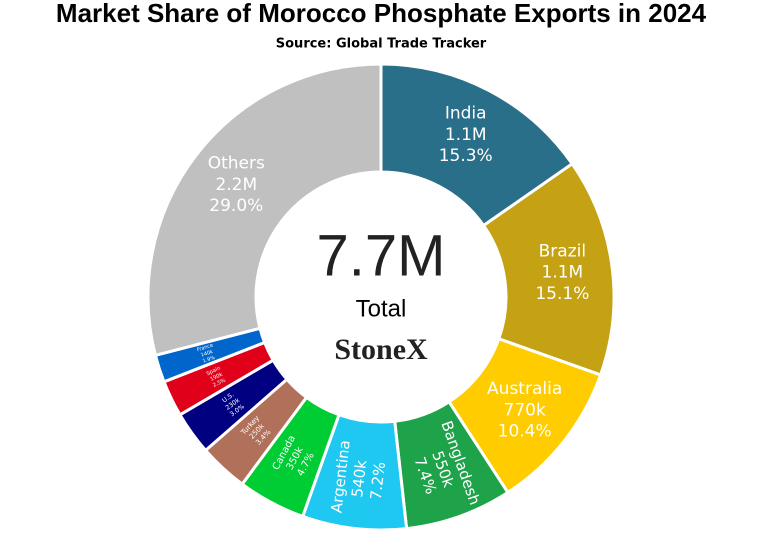 This screenshot has height=540, width=763. Describe the element at coordinates (236, 185) in the screenshot. I see `slice-amount: 2.2M` at that location.